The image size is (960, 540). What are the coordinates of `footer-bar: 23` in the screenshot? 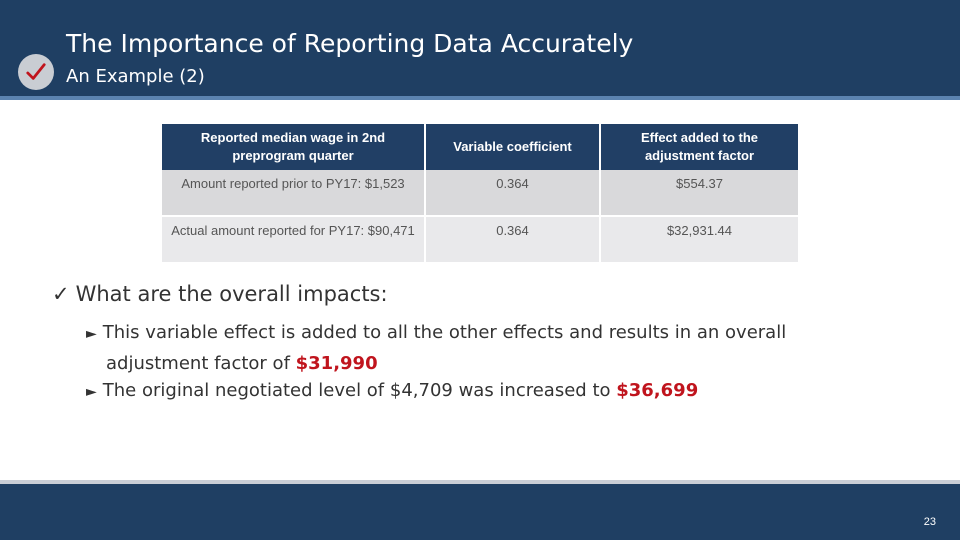 It's located at (480, 512).